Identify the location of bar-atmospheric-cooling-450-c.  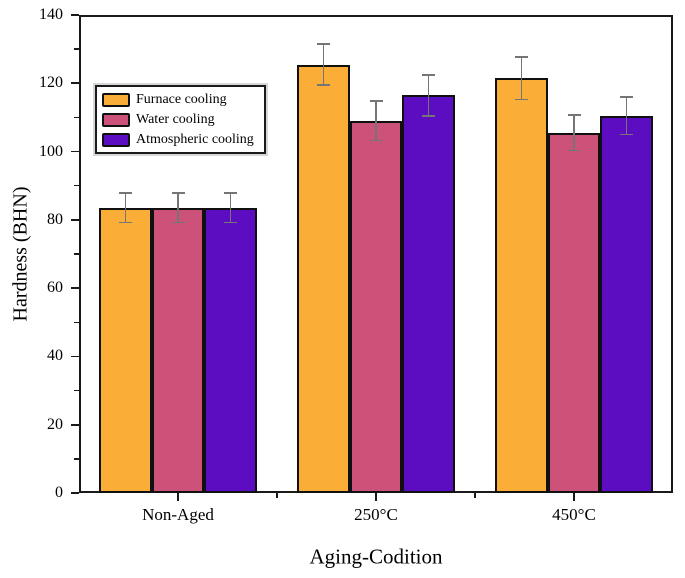
(626, 304).